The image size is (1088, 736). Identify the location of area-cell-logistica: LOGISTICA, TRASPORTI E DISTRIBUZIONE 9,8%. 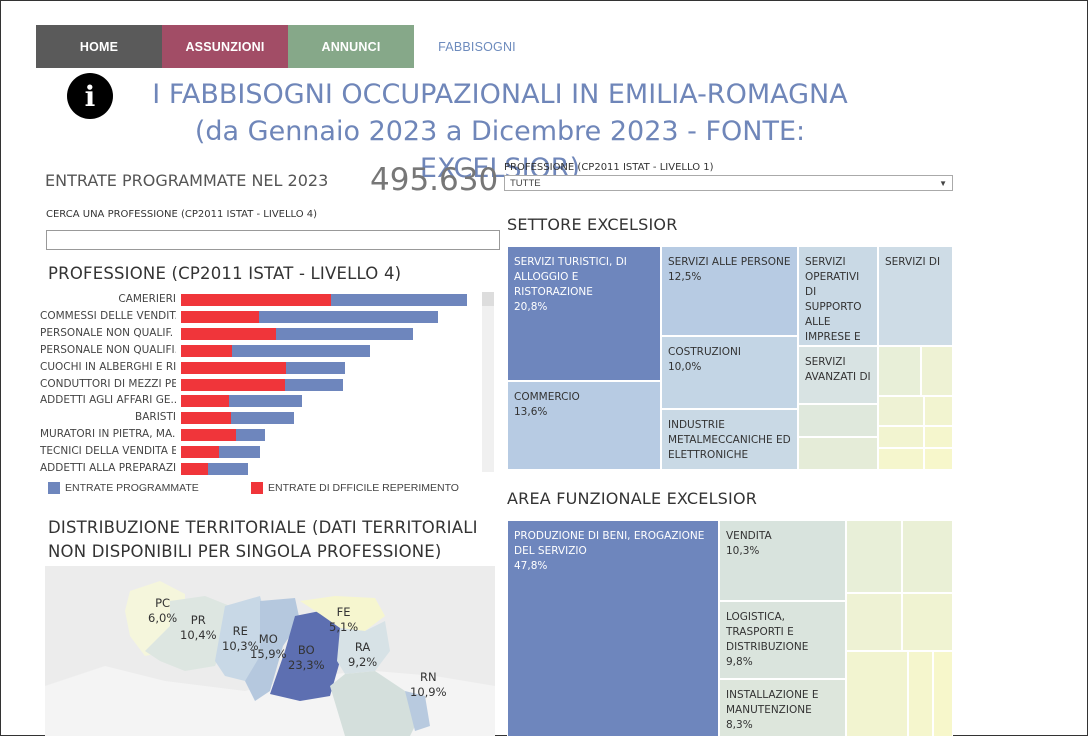
(782, 640).